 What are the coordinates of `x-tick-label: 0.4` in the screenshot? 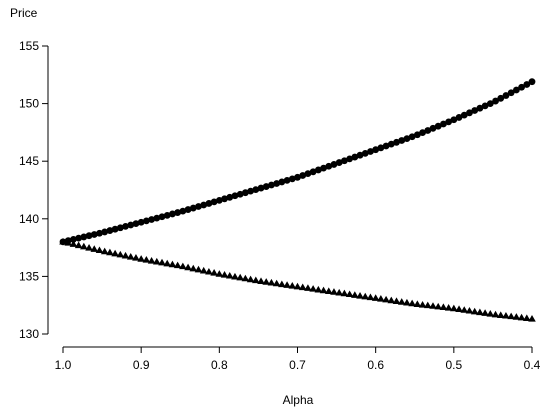 It's located at (532, 365).